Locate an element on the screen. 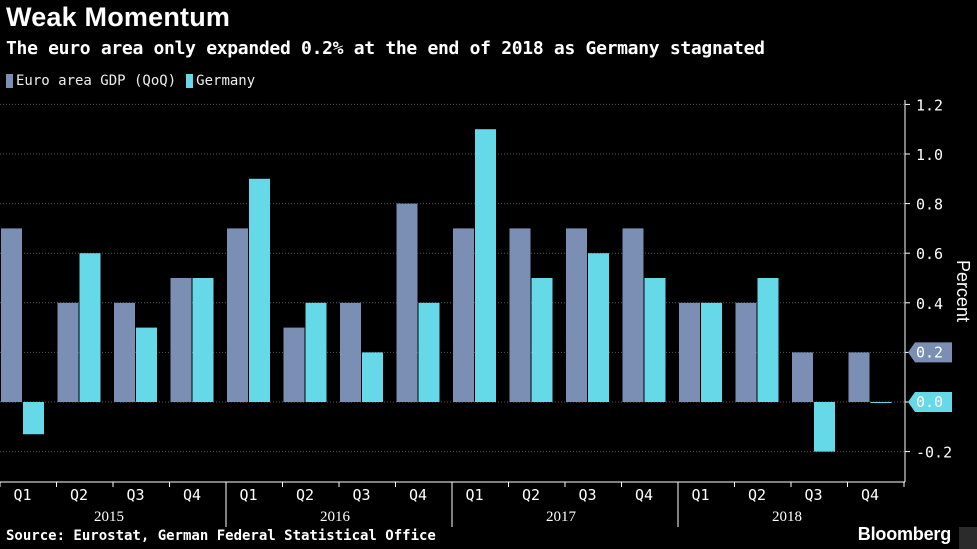 The image size is (977, 549). x-year-label: 2016 is located at coordinates (335, 517).